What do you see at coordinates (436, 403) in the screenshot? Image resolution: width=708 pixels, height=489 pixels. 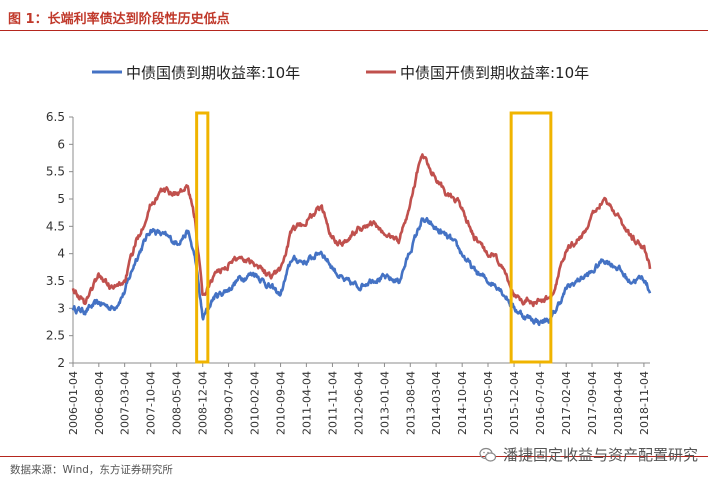 I see `x-tick-label: 2014-03-04` at bounding box center [436, 403].